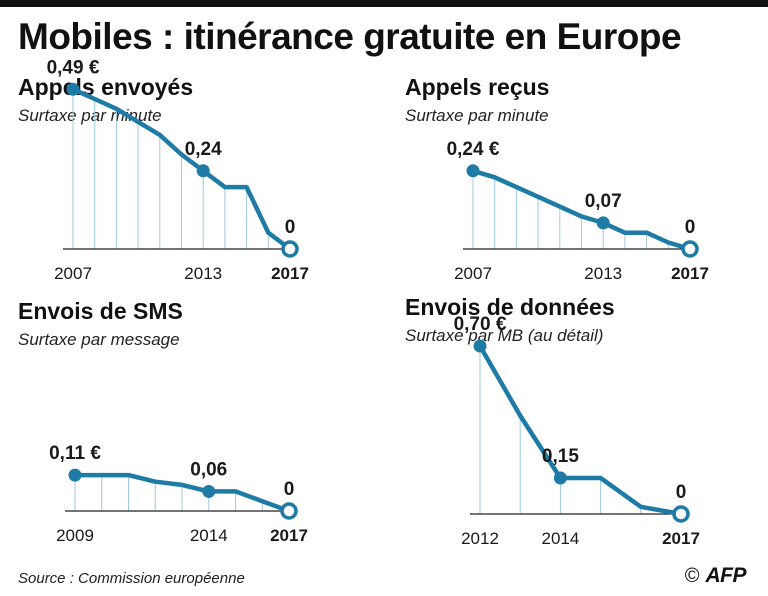 The width and height of the screenshot is (768, 596). I want to click on calls-sent-value-label: 0,24, so click(203, 149).